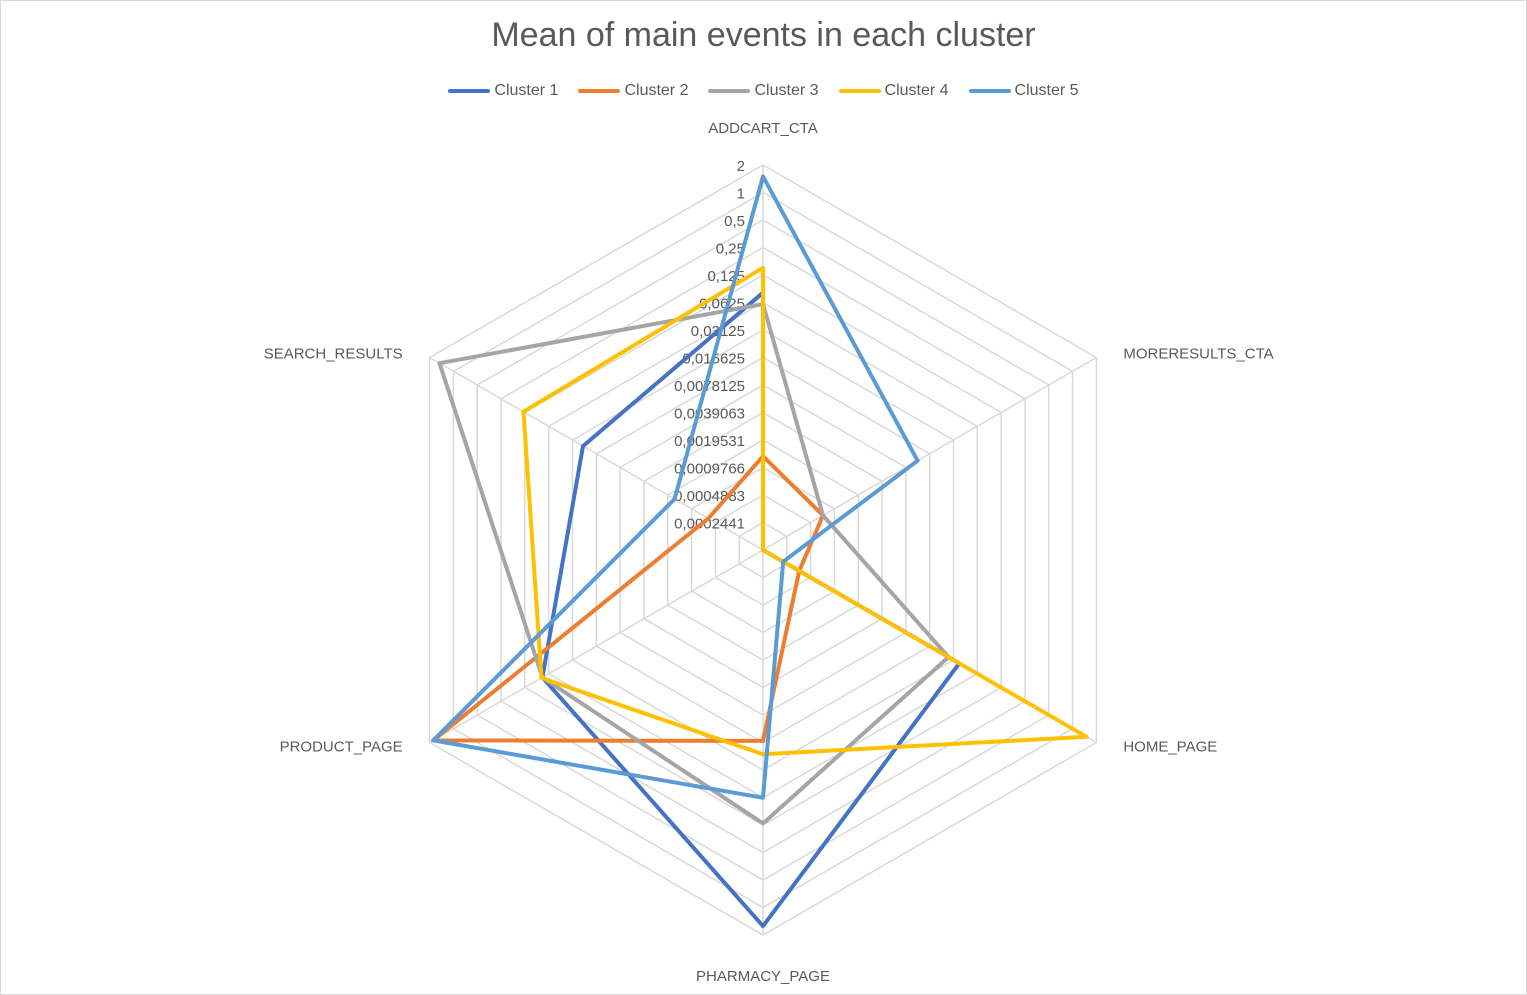 Image resolution: width=1527 pixels, height=995 pixels. What do you see at coordinates (526, 90) in the screenshot?
I see `legend-label: Cluster 1` at bounding box center [526, 90].